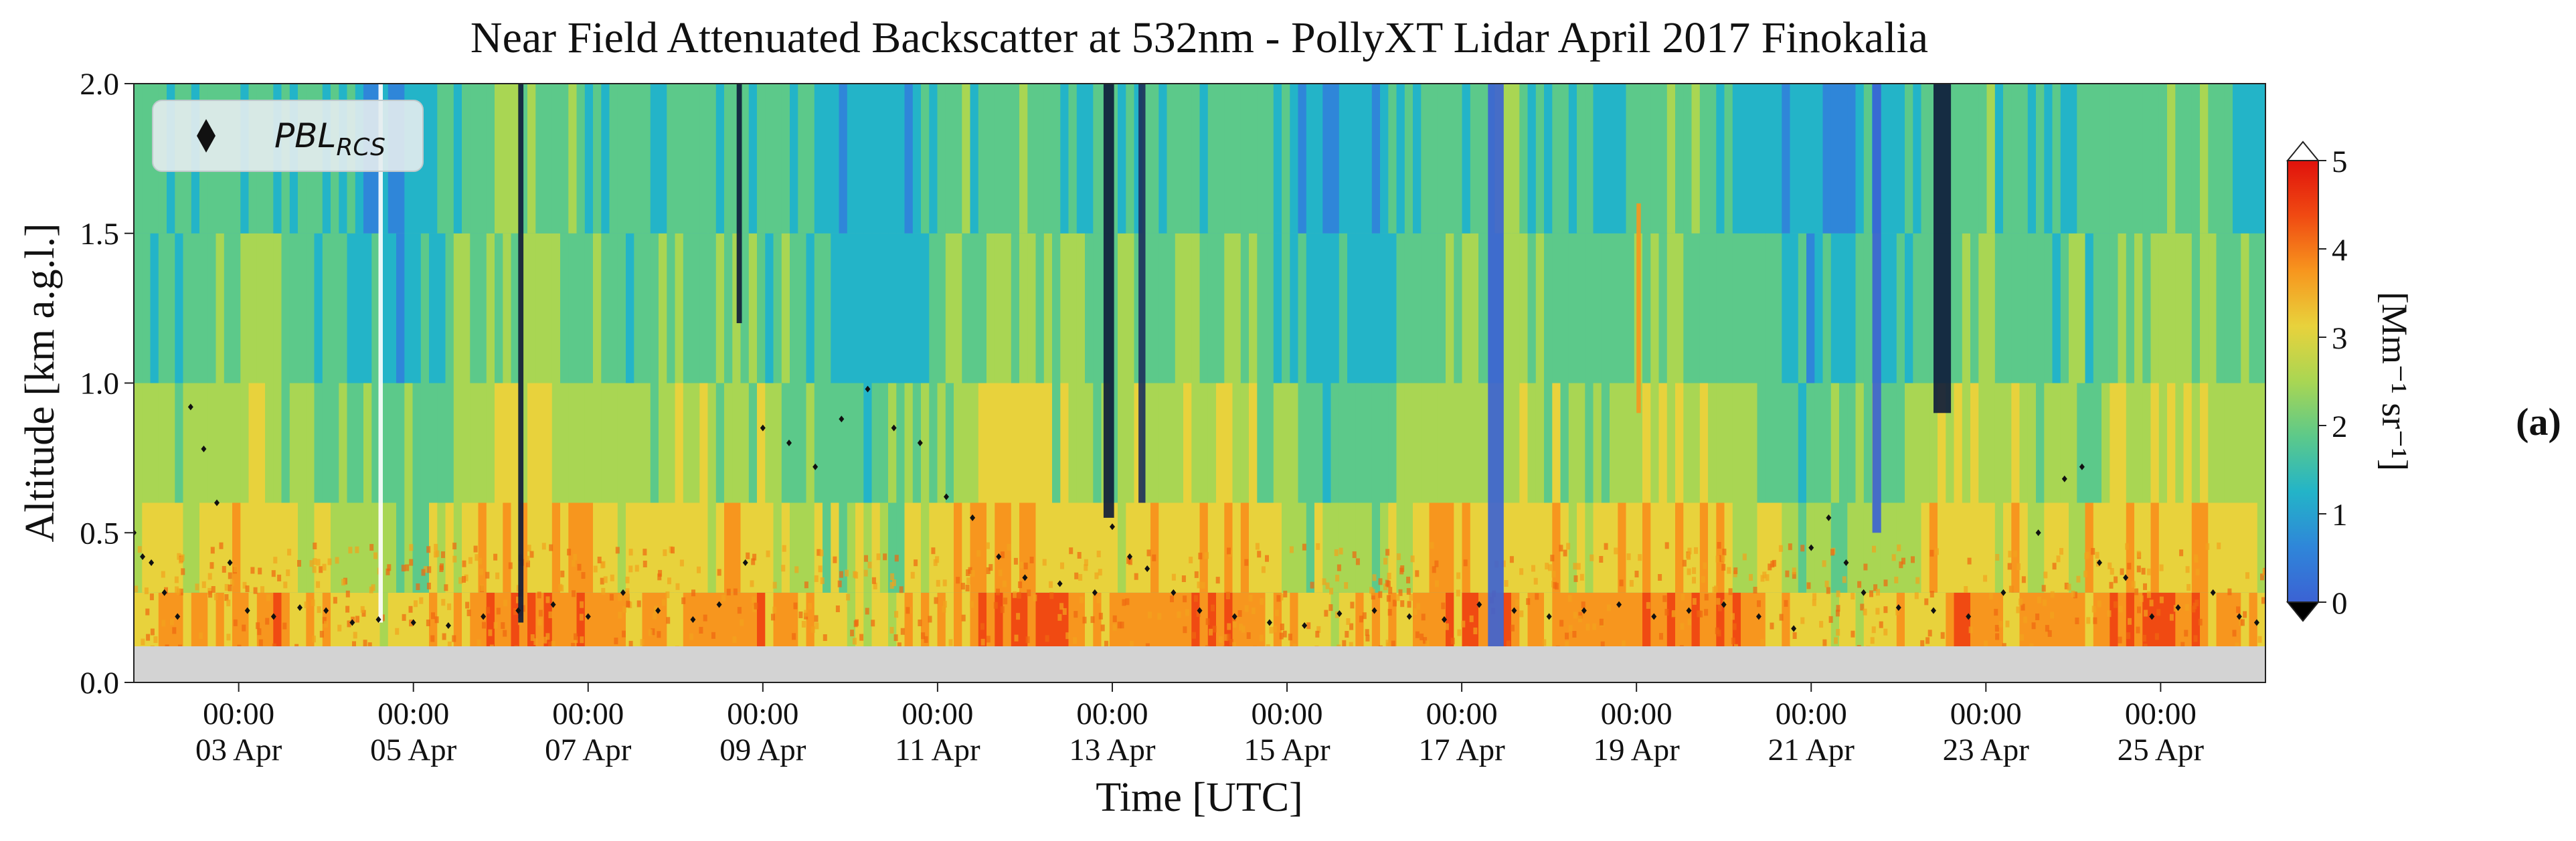  What do you see at coordinates (1112, 750) in the screenshot?
I see `x-tick-date: 13 Apr` at bounding box center [1112, 750].